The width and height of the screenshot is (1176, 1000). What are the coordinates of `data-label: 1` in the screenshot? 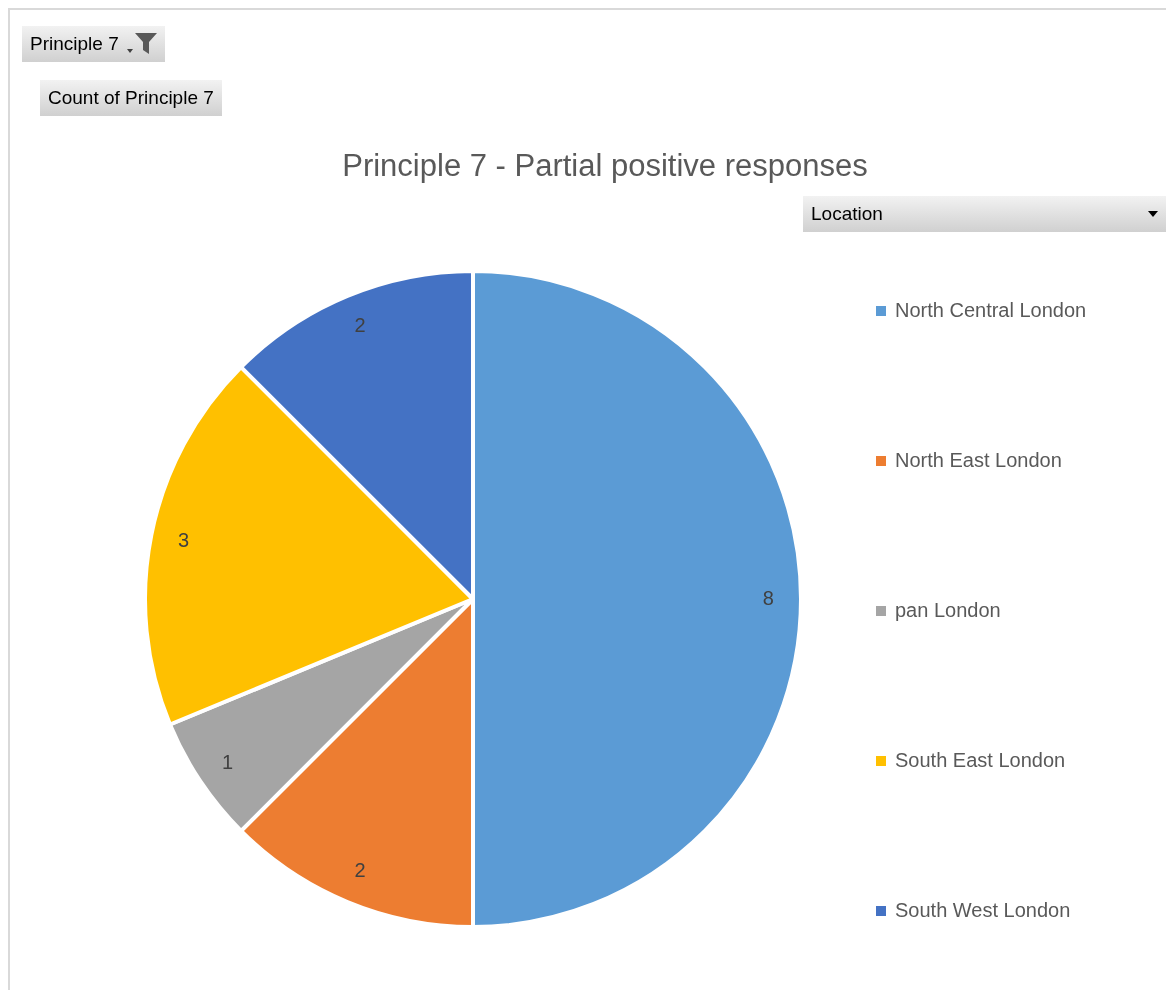 It's located at (227, 761).